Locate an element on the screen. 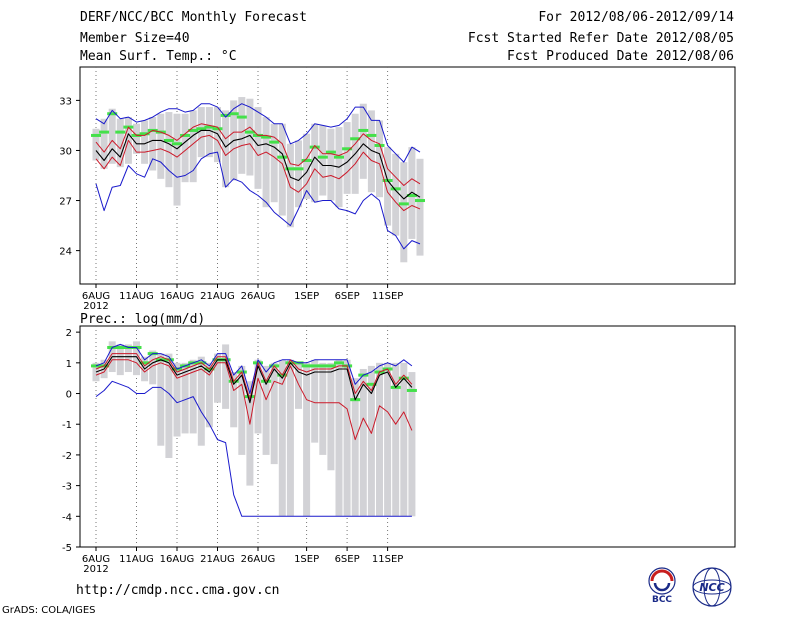 The width and height of the screenshot is (800, 618). precip-ytick-label: -1 is located at coordinates (67, 425).